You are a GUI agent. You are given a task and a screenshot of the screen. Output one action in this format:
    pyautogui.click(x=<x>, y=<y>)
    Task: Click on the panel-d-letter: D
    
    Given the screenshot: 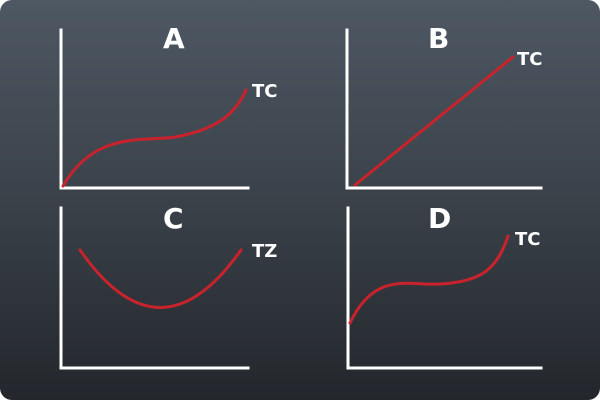 What is the action you would take?
    pyautogui.click(x=439, y=218)
    